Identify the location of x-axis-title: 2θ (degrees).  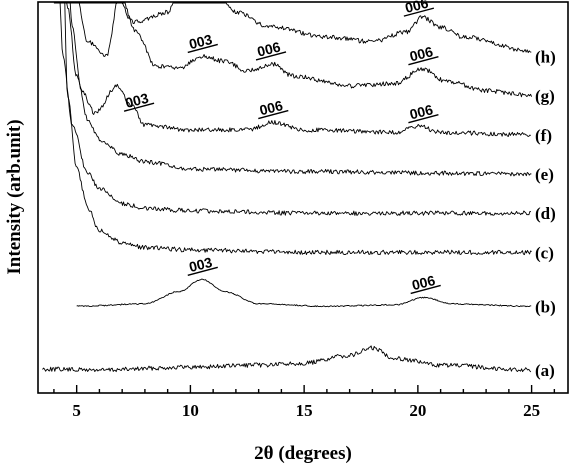
(303, 453).